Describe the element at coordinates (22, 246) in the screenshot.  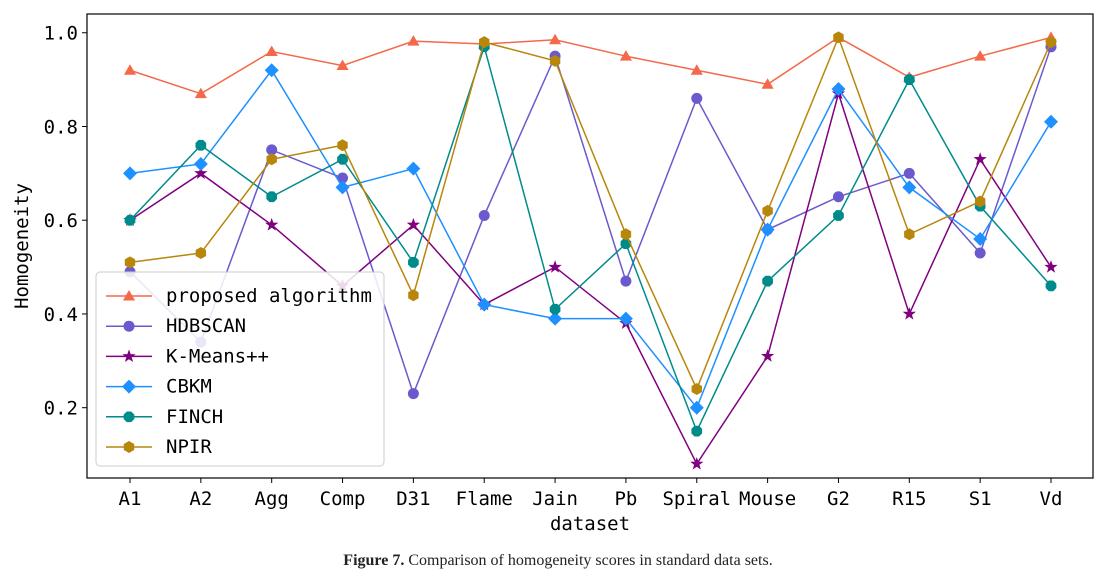
I see `y-axis-label: Homogeneity` at that location.